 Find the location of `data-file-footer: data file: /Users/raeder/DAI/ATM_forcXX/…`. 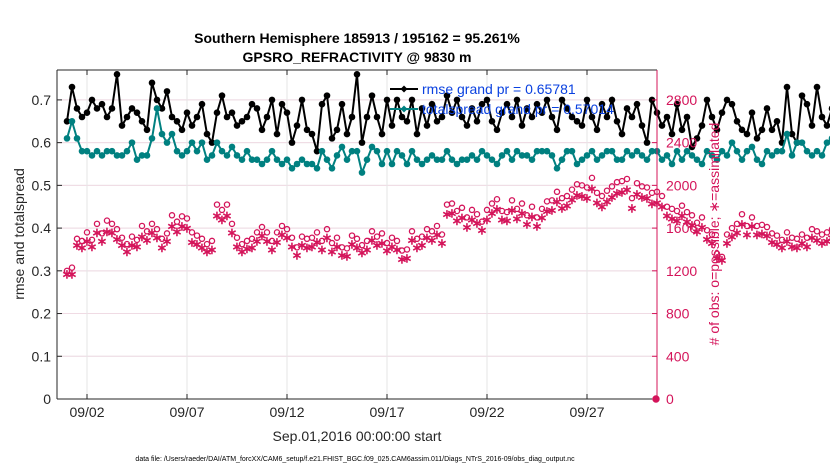

data-file-footer: data file: /Users/raeder/DAI/ATM_forcXX/… is located at coordinates (355, 459).